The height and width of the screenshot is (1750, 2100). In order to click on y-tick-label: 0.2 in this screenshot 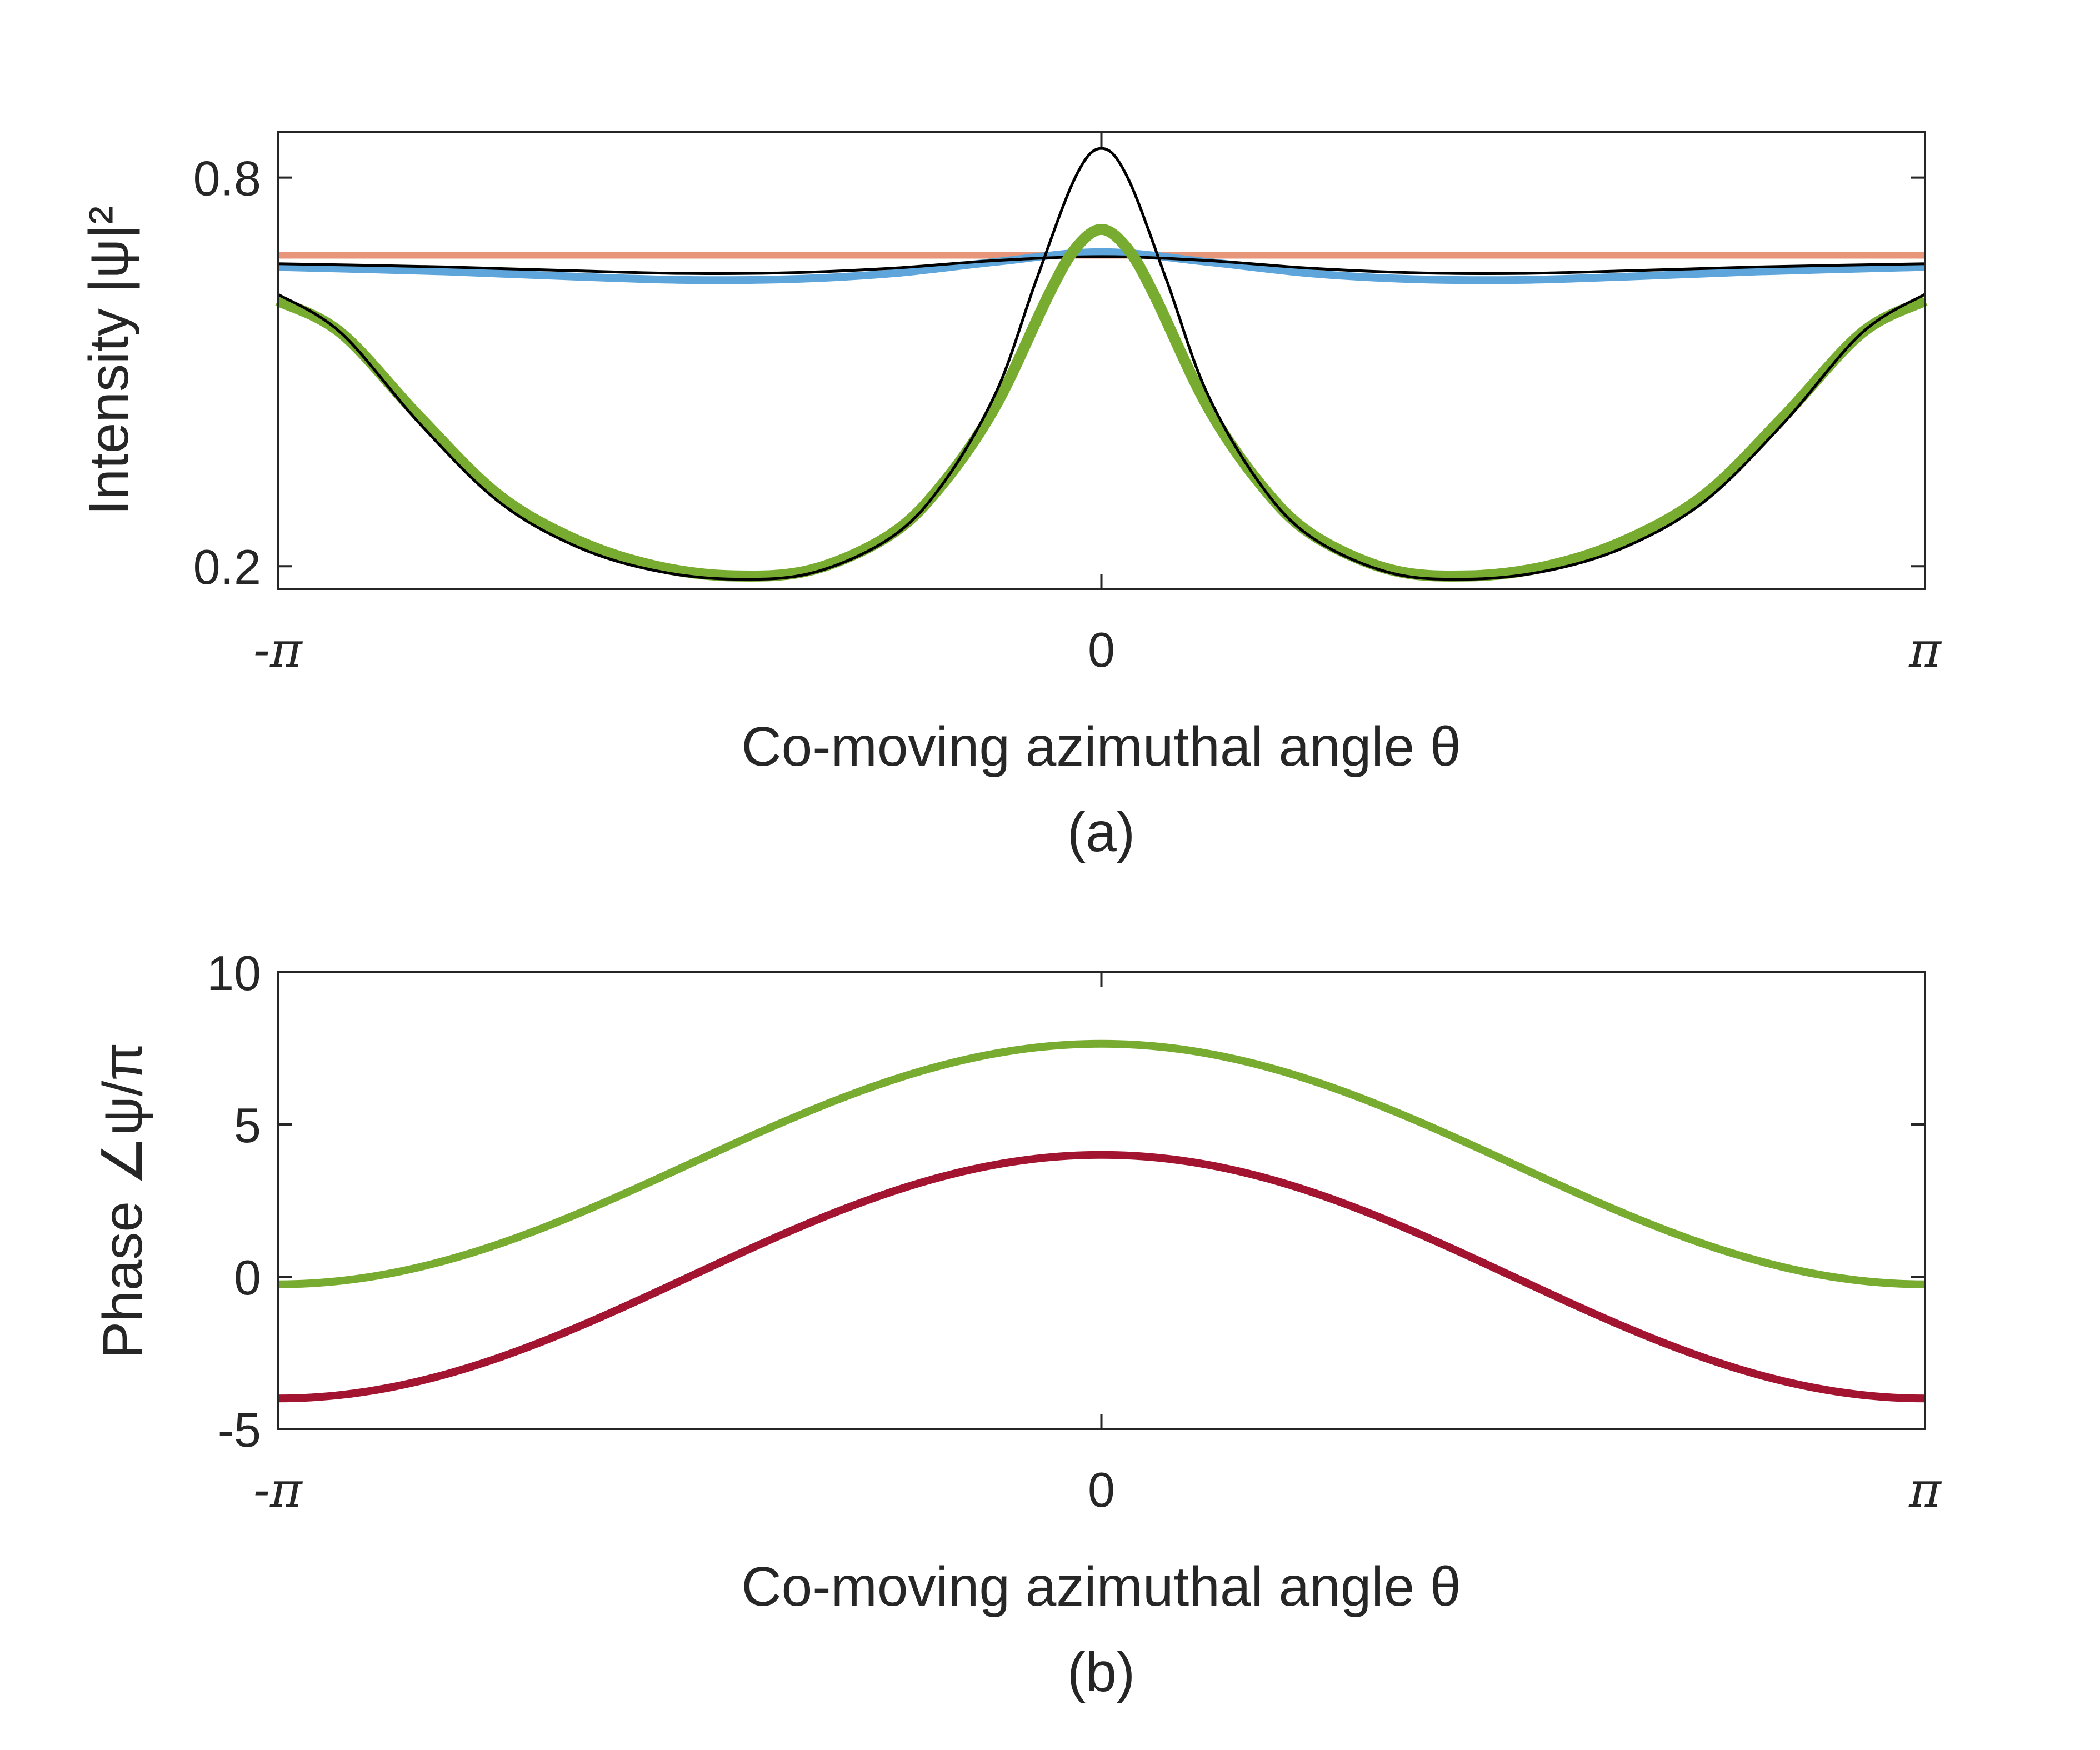, I will do `click(227, 566)`.